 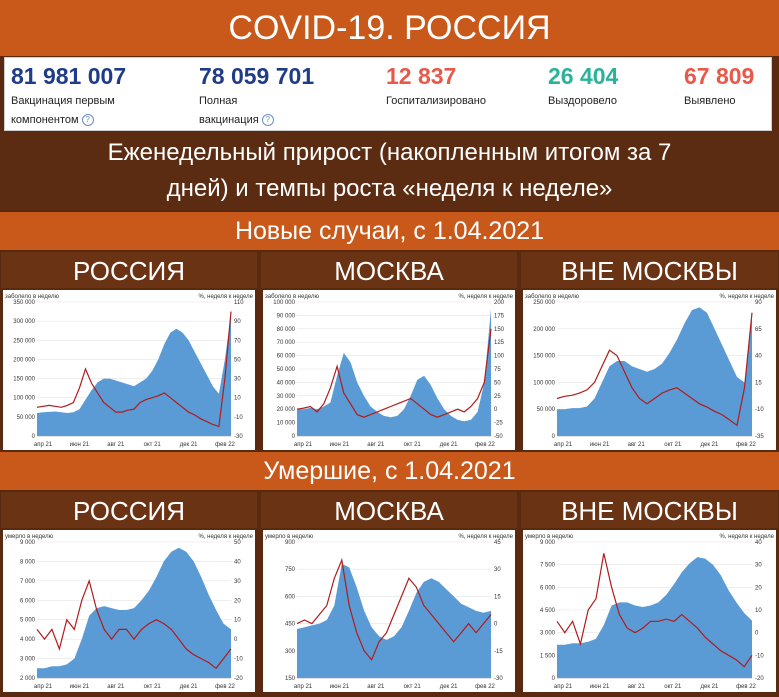 What do you see at coordinates (28, 543) in the screenshot?
I see `y-tick-label: 9 000` at bounding box center [28, 543].